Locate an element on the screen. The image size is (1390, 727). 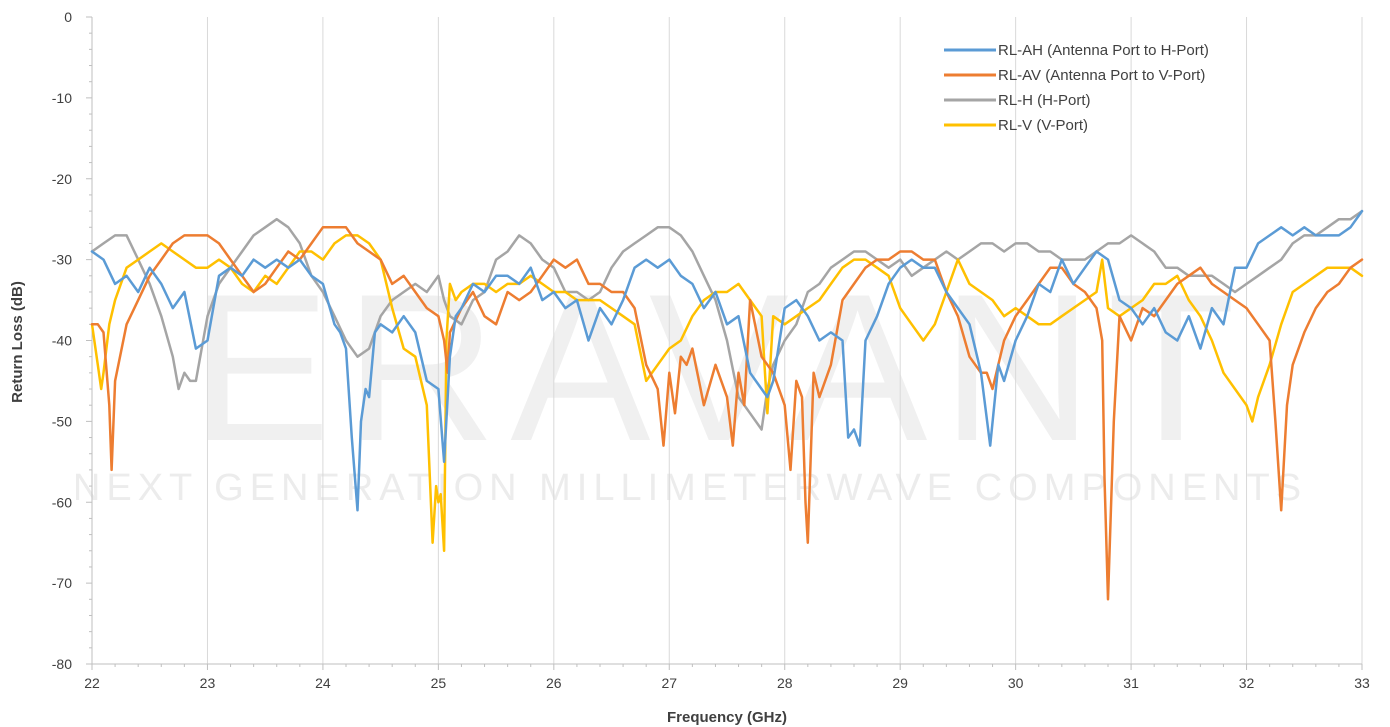
x-axis-title: Frequency (GHz) is located at coordinates (727, 717).